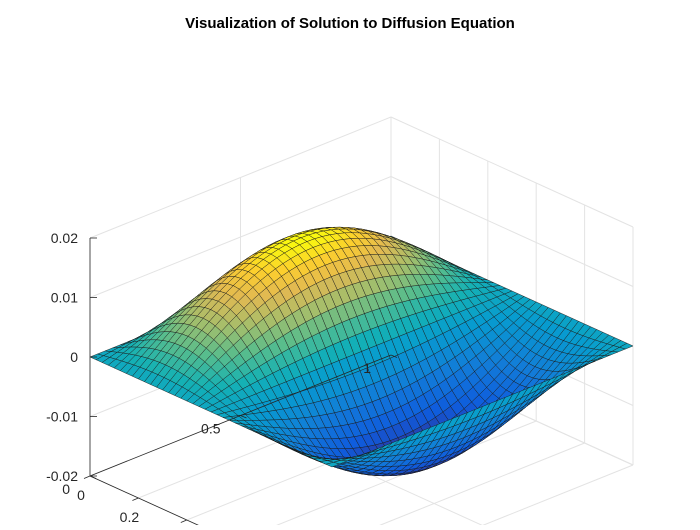 The height and width of the screenshot is (530, 700). Describe the element at coordinates (512, 172) in the screenshot. I see `gridline-wall-z` at that location.